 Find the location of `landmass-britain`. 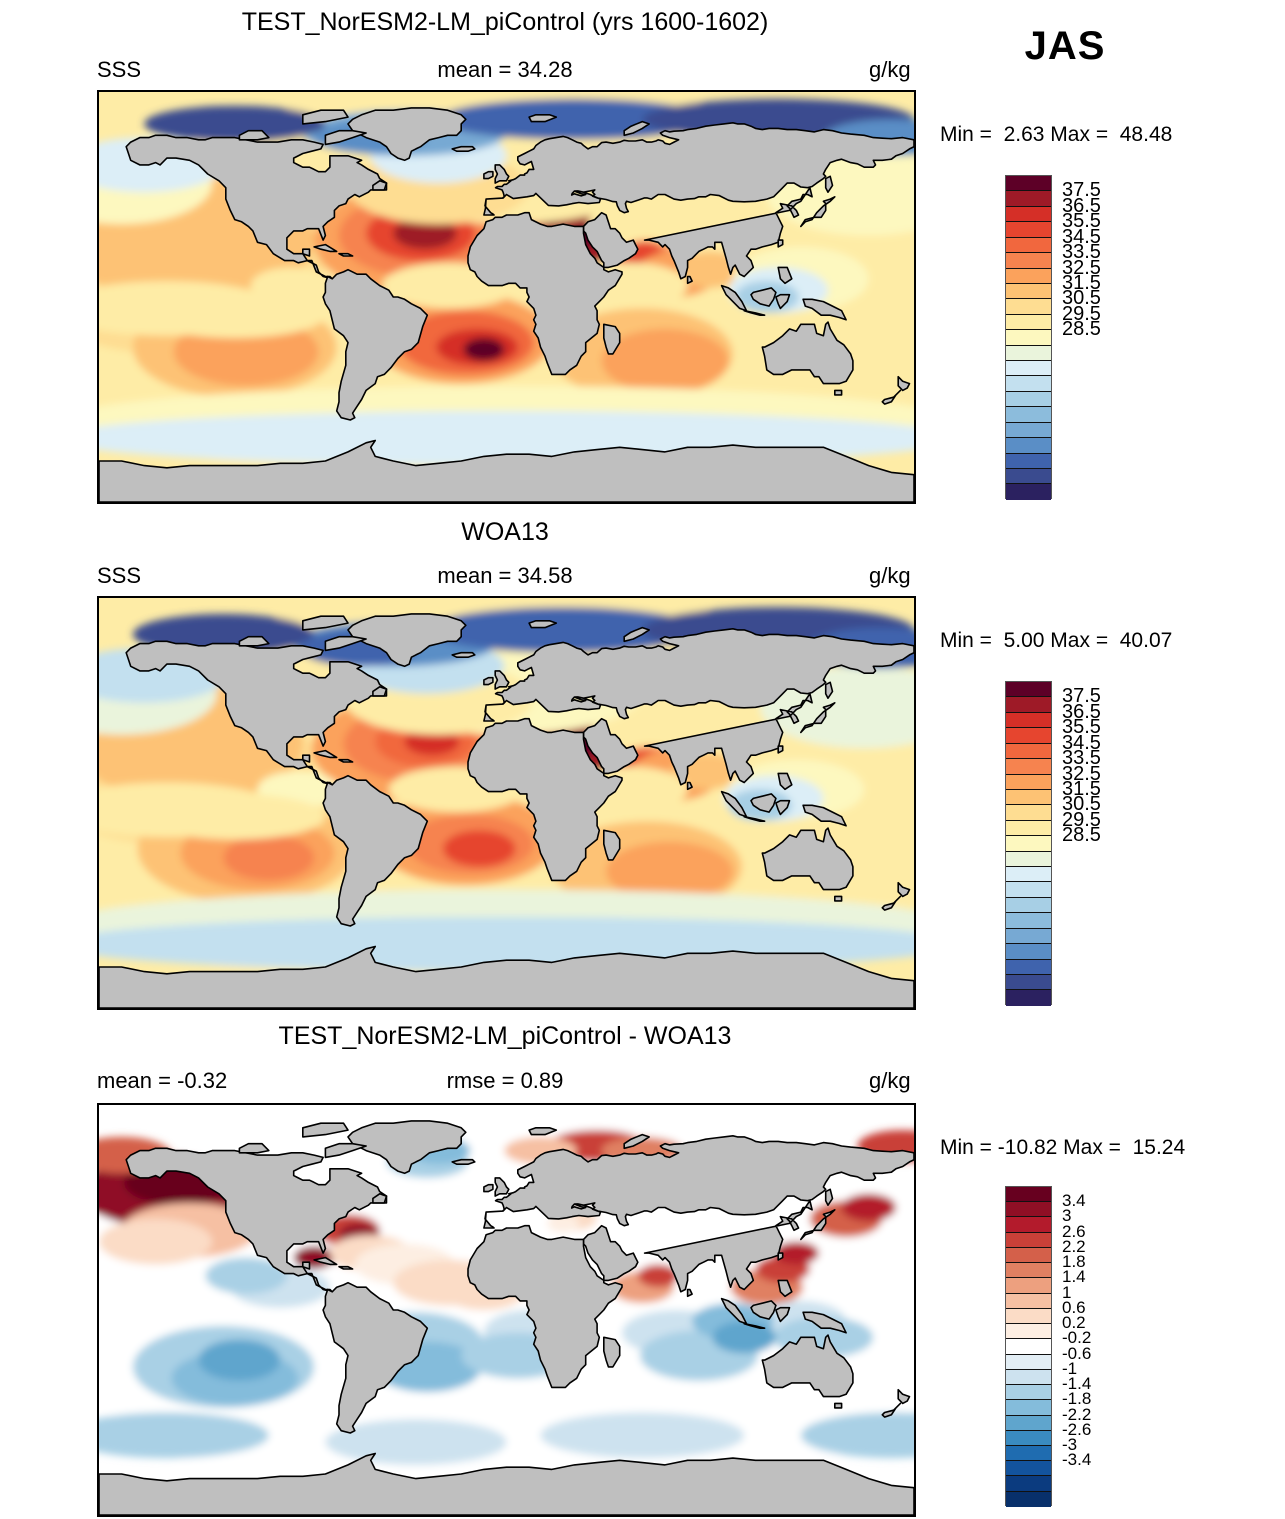

landmass-britain is located at coordinates (502, 174).